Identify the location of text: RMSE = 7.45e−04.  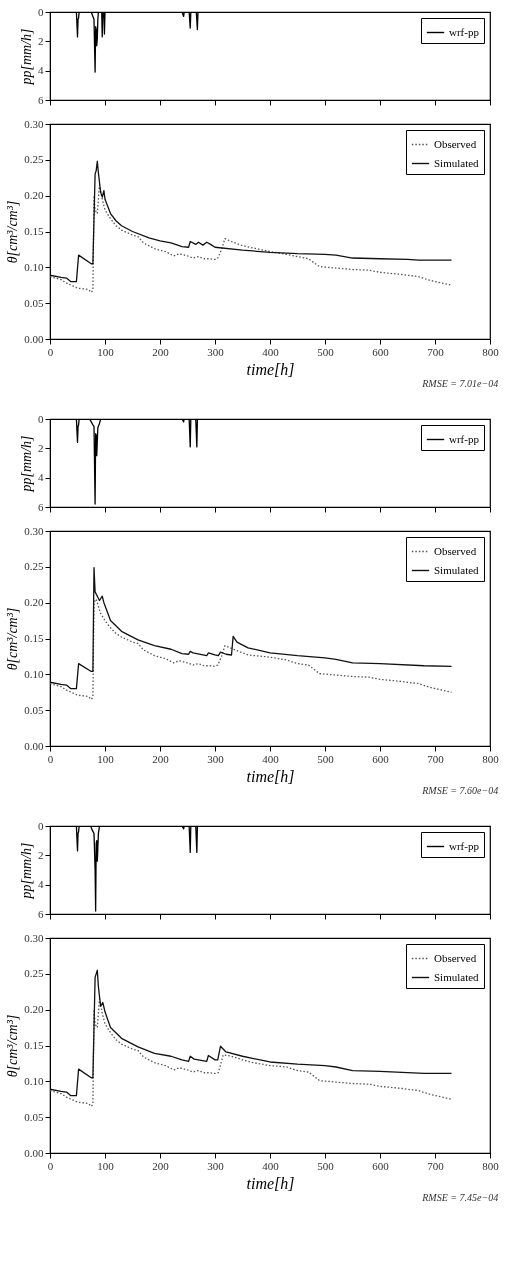
(460, 1197).